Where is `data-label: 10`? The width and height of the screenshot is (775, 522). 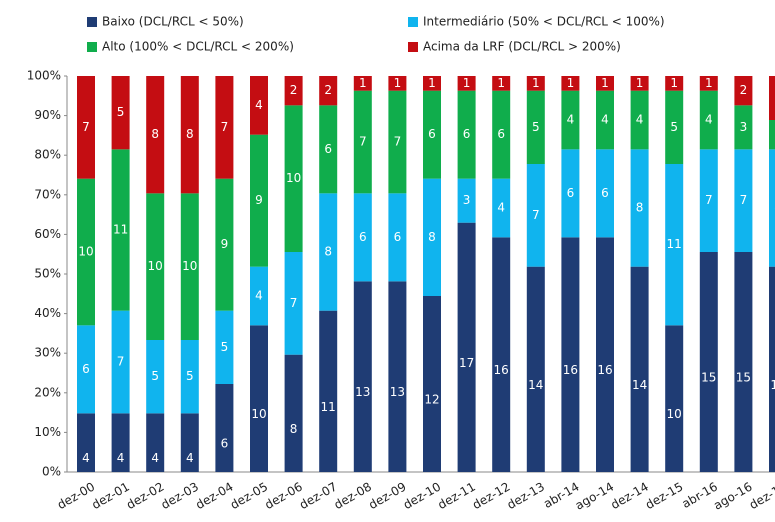
data-label: 10 is located at coordinates (189, 266).